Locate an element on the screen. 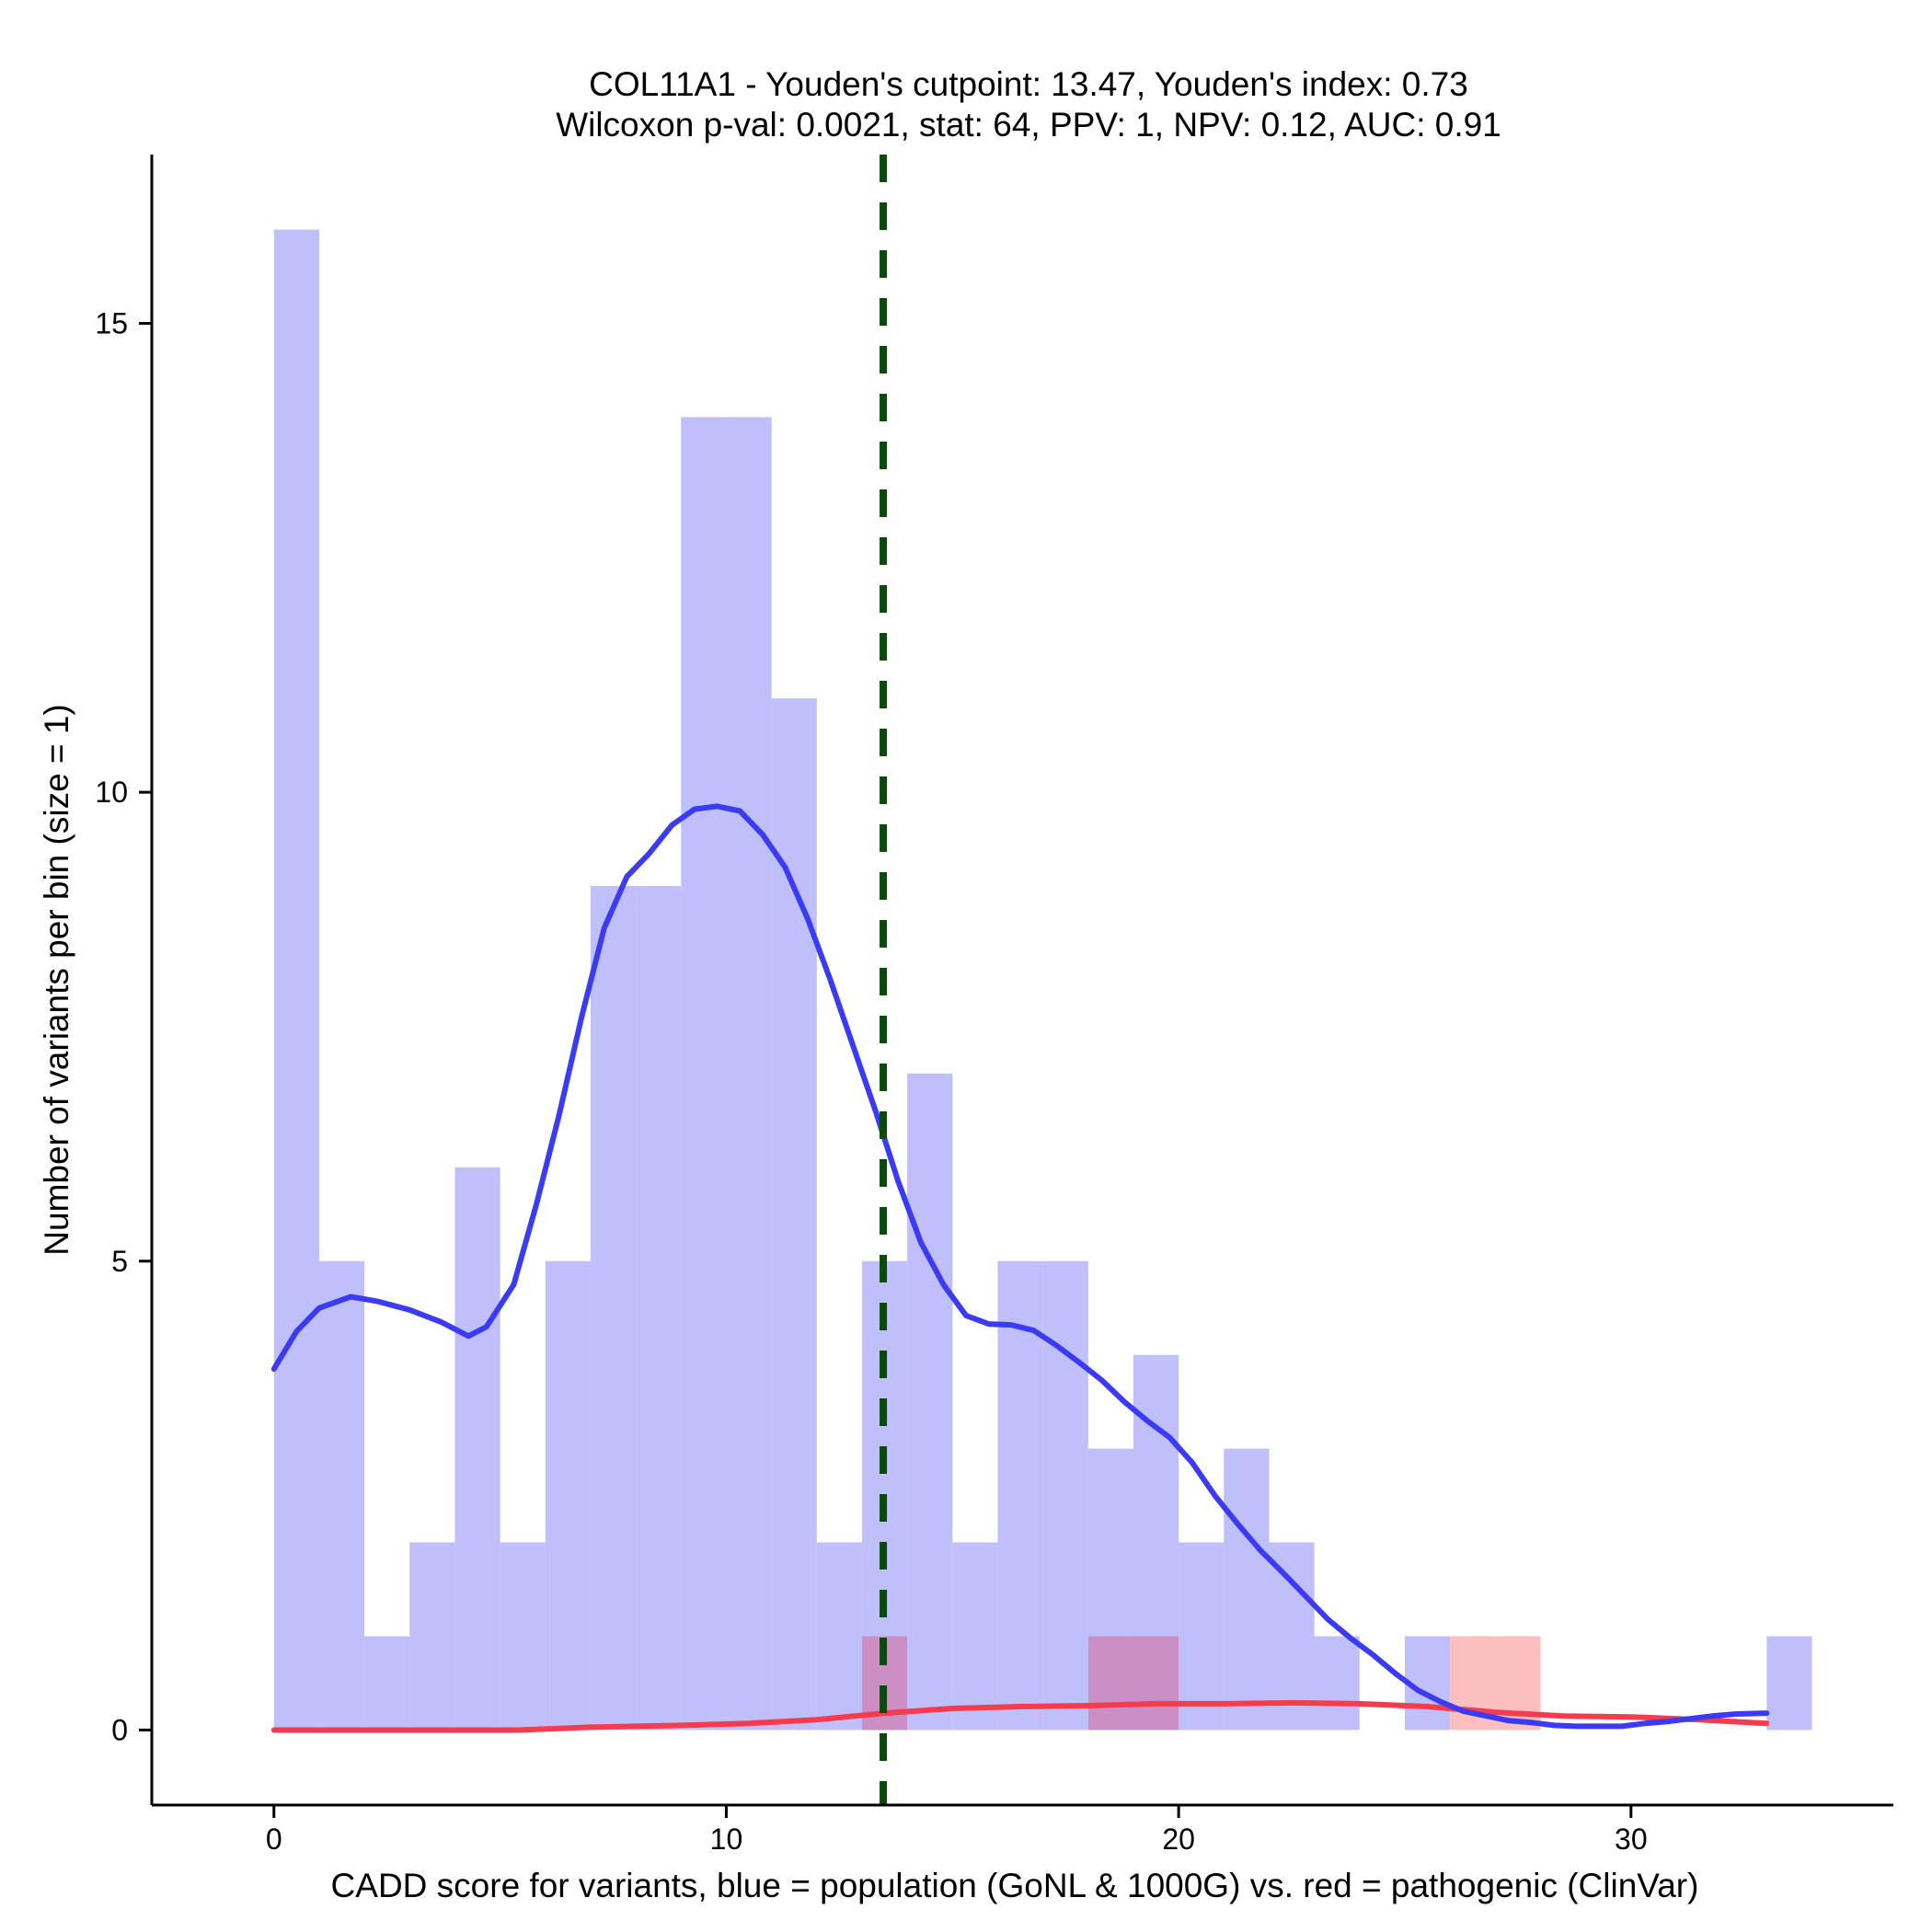 This screenshot has height=1932, width=1932. y-tick-label: 0 is located at coordinates (120, 1729).